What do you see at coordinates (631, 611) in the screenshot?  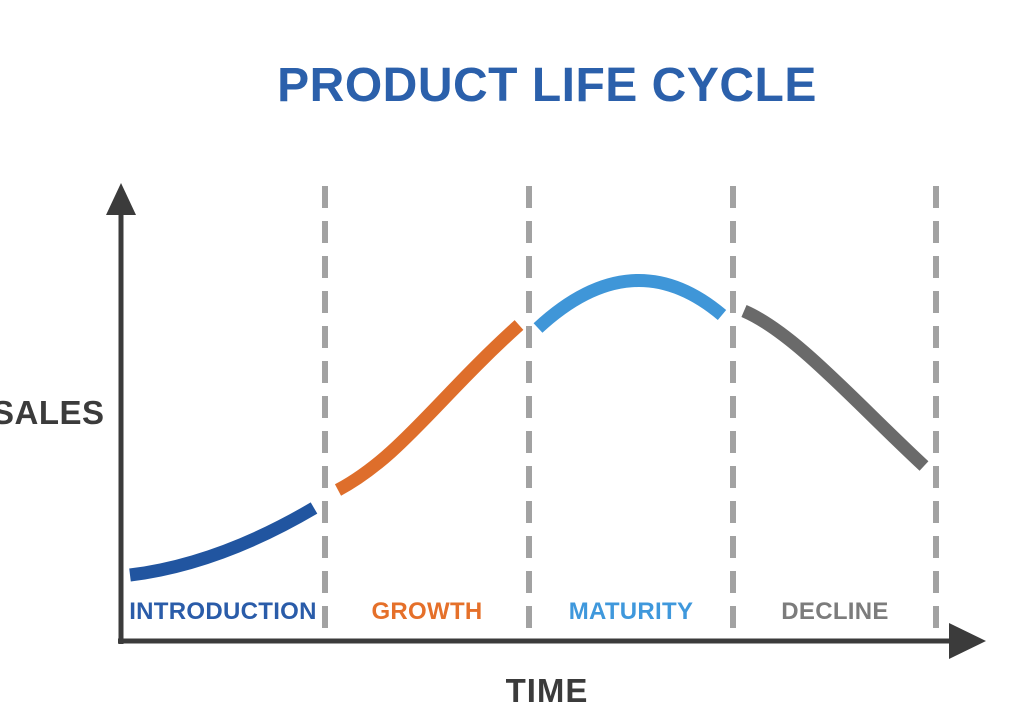 I see `phase-label-maturity: MATURITY` at bounding box center [631, 611].